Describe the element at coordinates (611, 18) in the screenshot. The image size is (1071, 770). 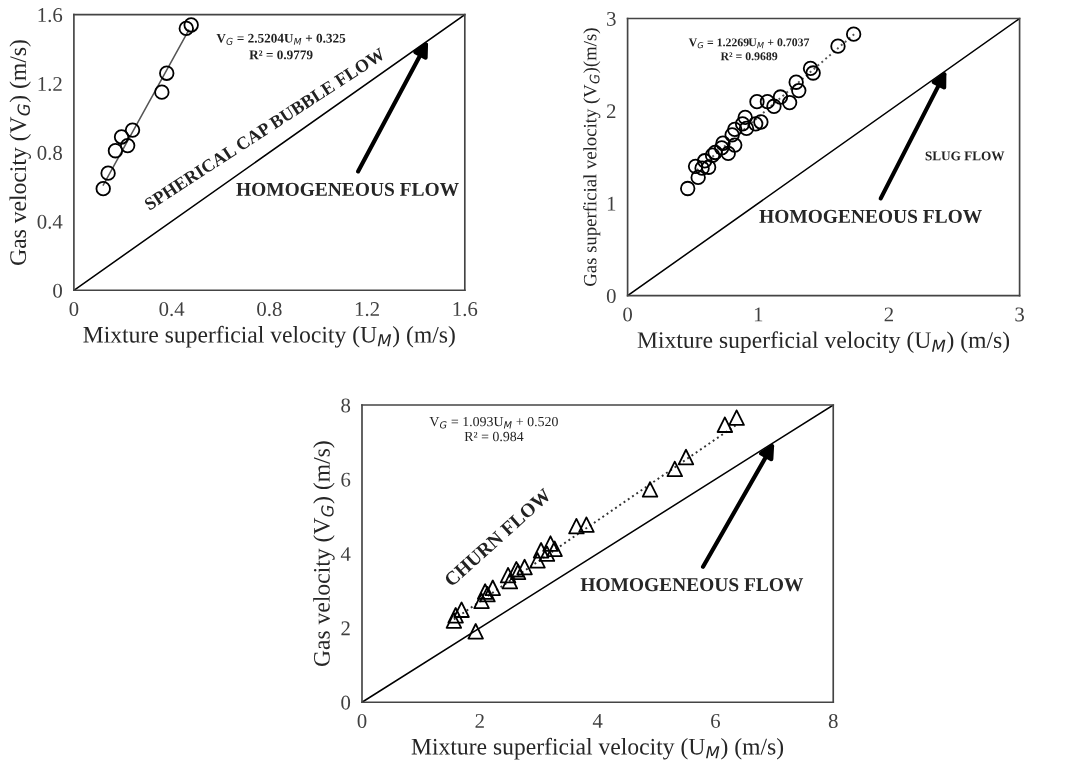
I see `y-tick-label: 3` at that location.